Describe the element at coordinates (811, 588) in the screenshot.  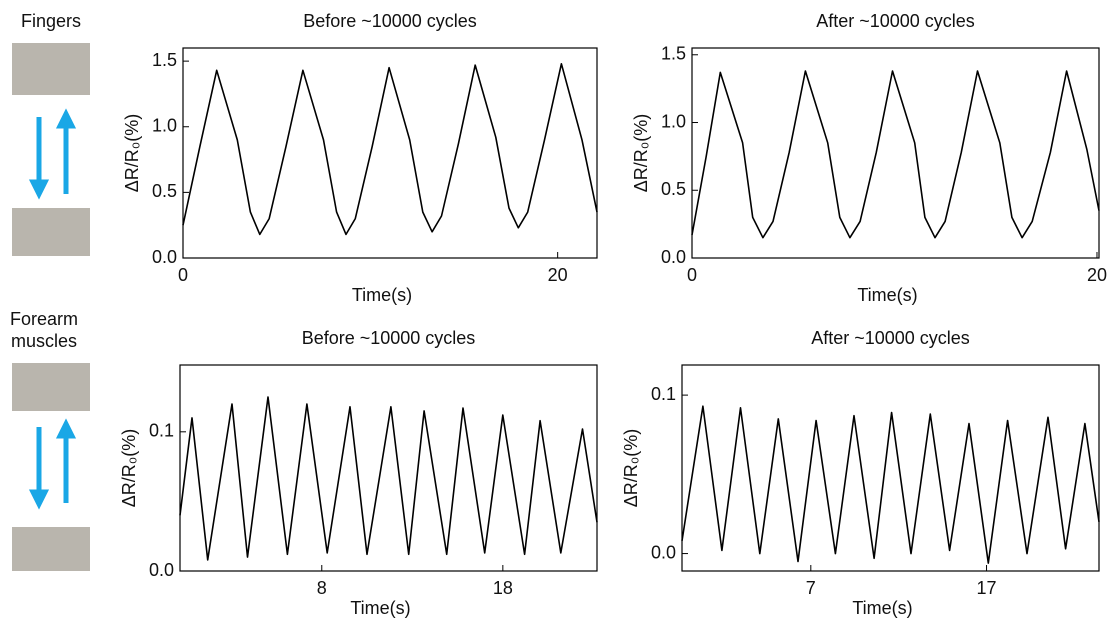
I see `x-tick-label: 7` at that location.